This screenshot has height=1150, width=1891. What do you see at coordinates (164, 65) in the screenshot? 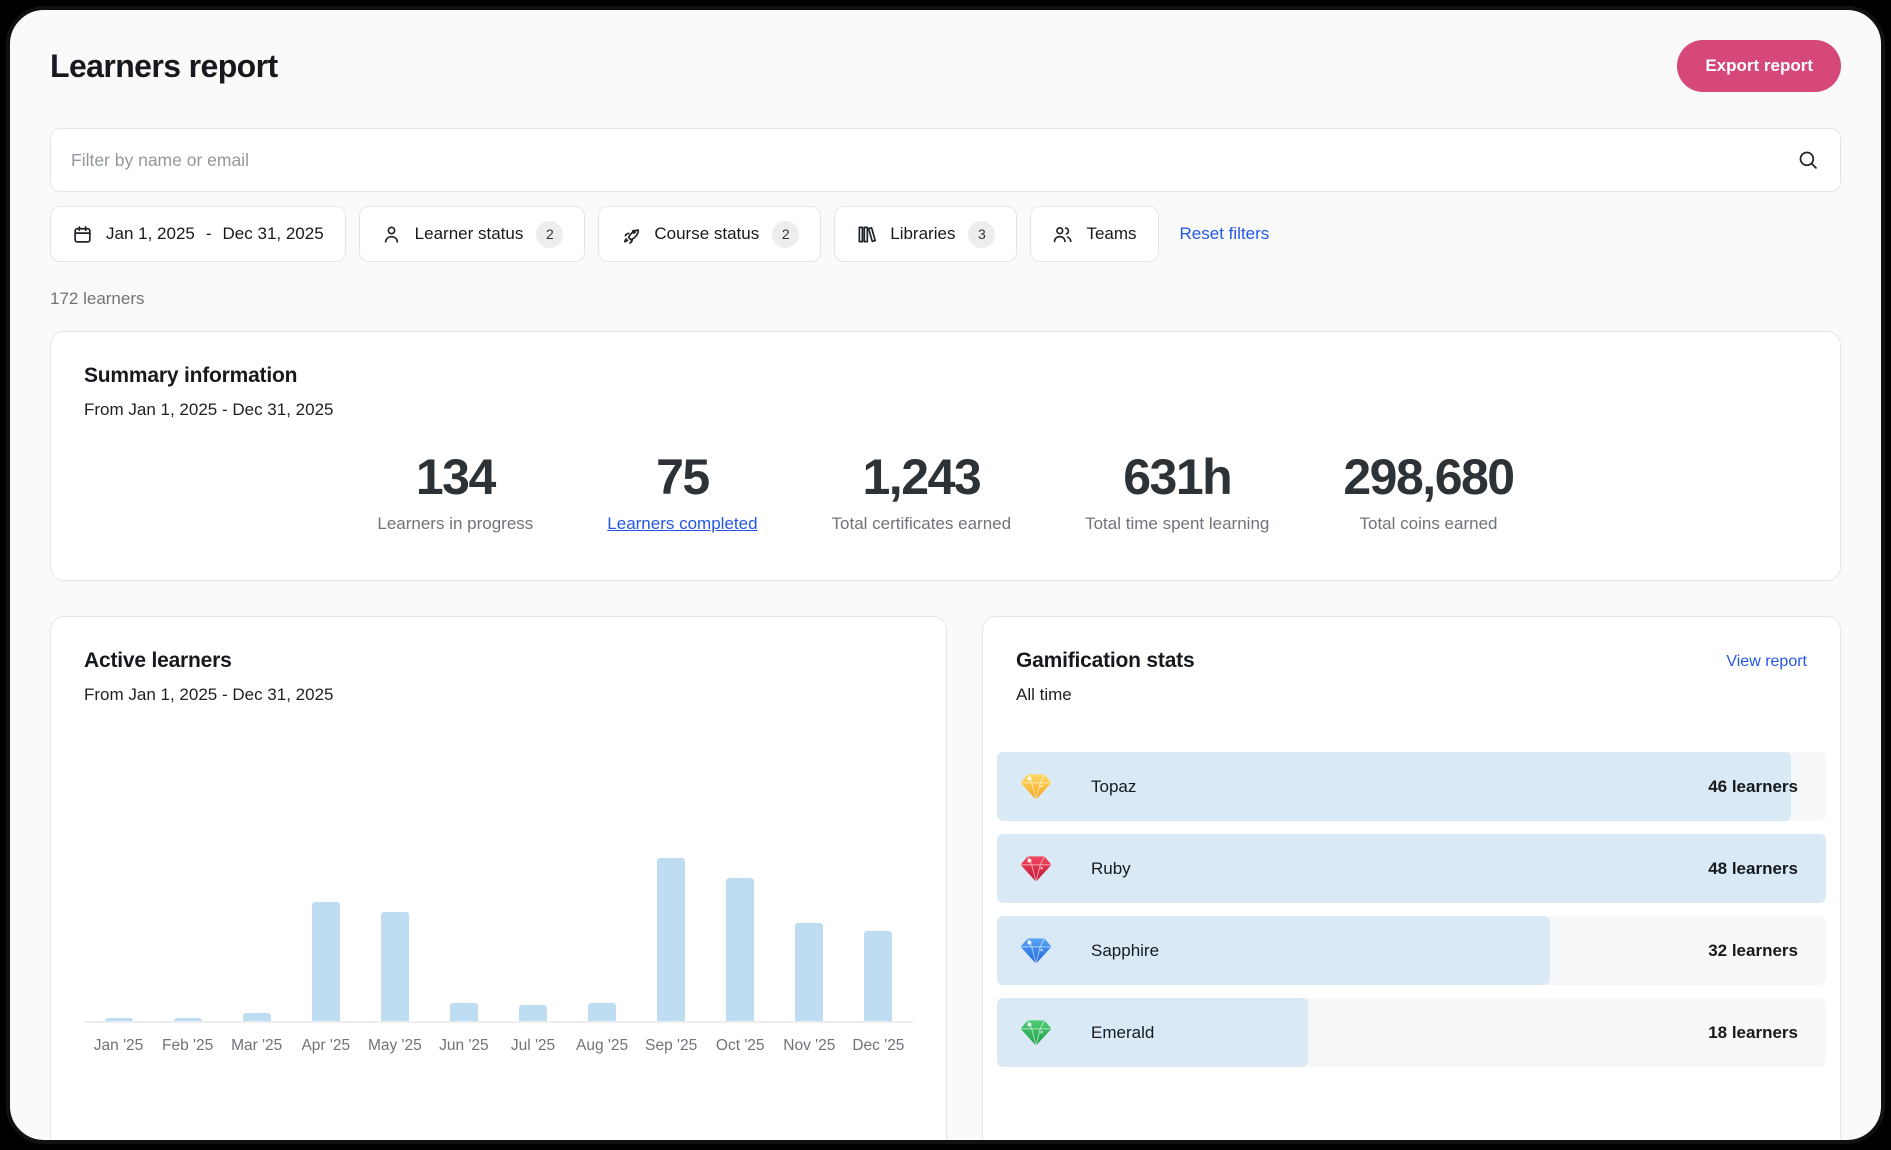
I see `page-title: Learners report` at bounding box center [164, 65].